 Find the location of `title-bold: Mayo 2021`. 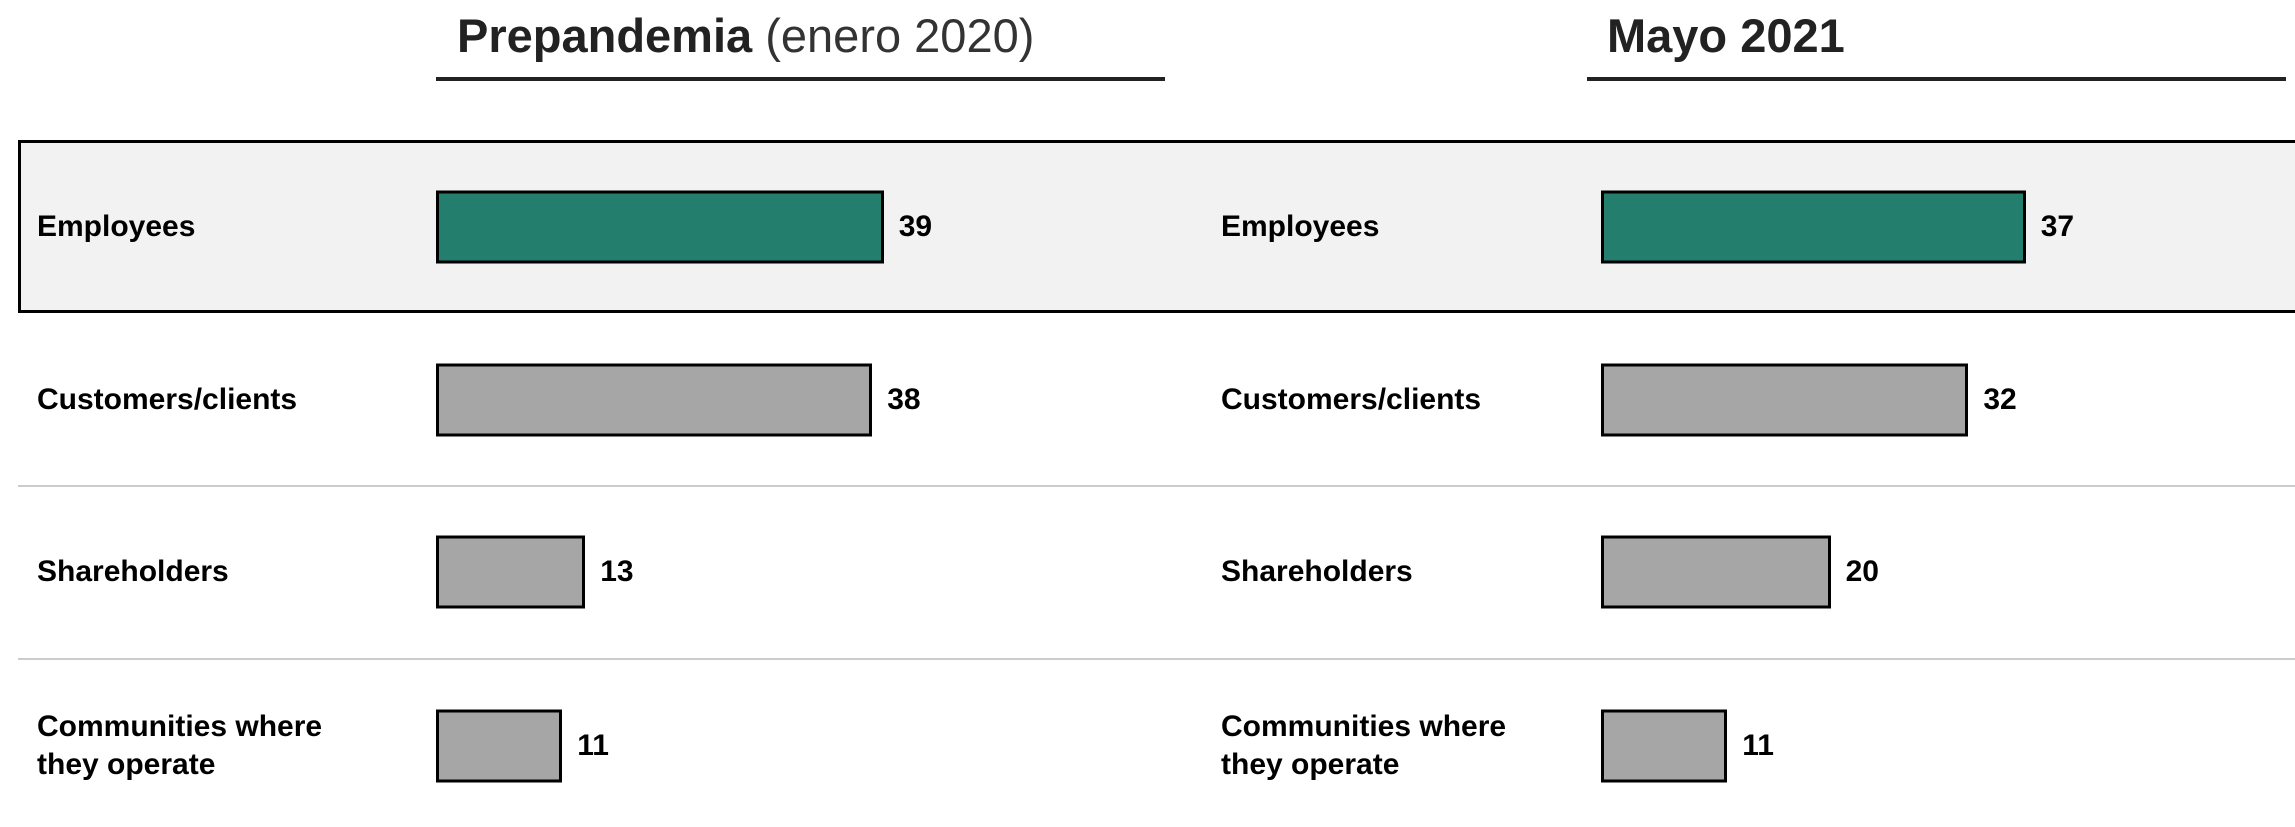

title-bold: Mayo 2021 is located at coordinates (1726, 35).